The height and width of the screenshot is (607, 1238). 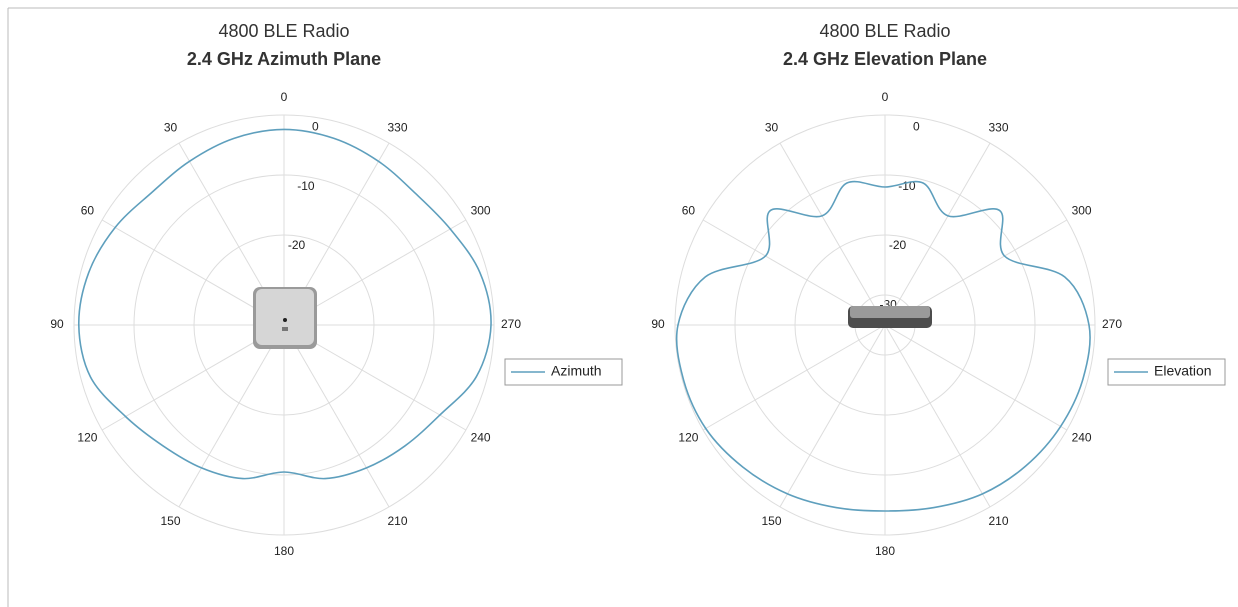 I want to click on chart-subtitle: 2.4 GHz Elevation Plane, so click(x=885, y=59).